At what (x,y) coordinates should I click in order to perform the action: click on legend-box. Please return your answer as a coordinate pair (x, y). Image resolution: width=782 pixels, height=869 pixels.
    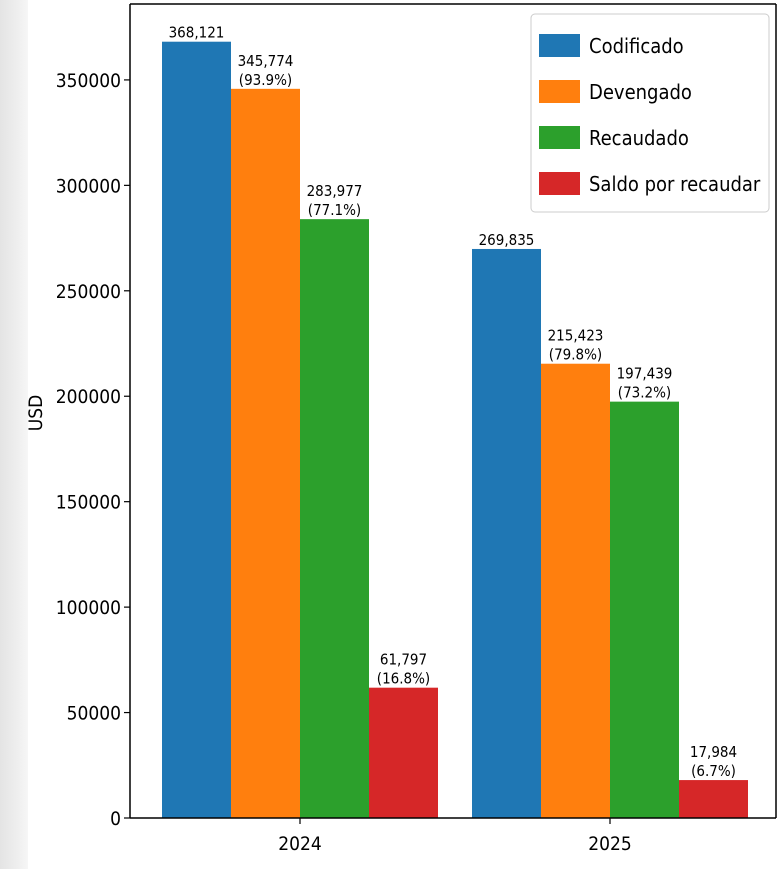
    Looking at the image, I should click on (650, 113).